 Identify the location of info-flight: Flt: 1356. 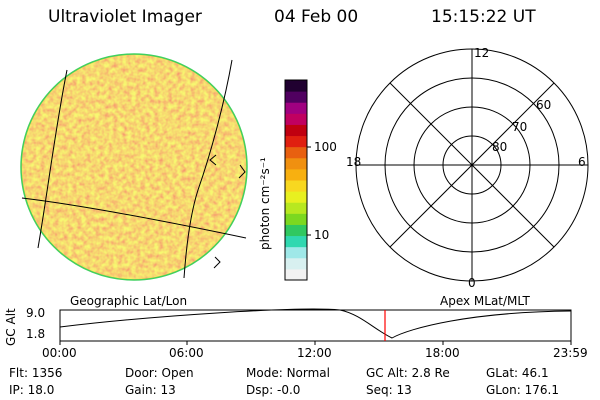
(36, 373).